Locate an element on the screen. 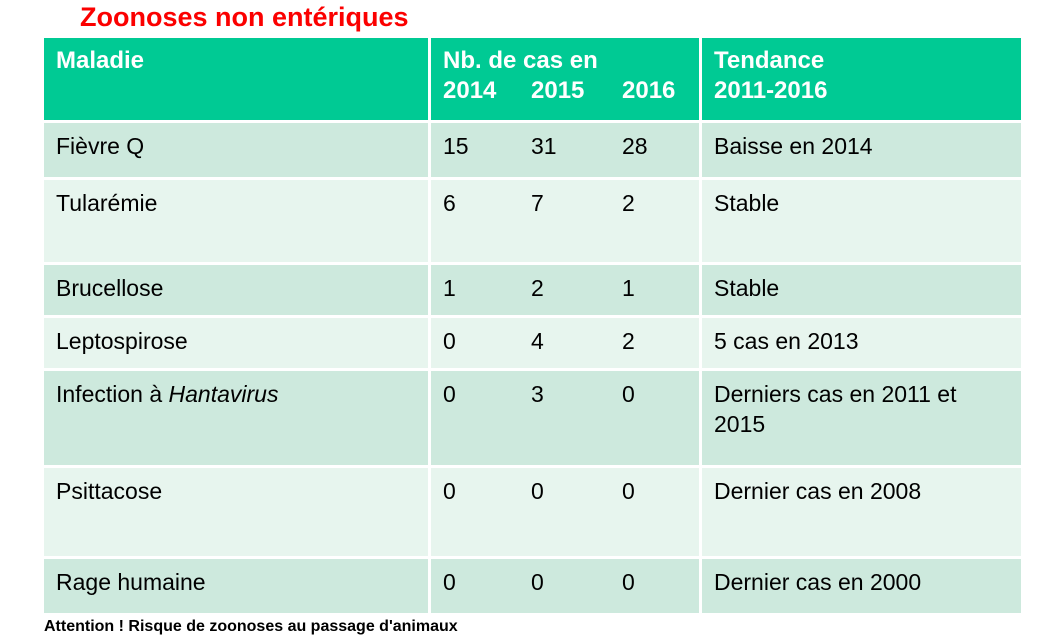 The image size is (1064, 637). tendance-text: Dernier cas en 2008 is located at coordinates (818, 491).